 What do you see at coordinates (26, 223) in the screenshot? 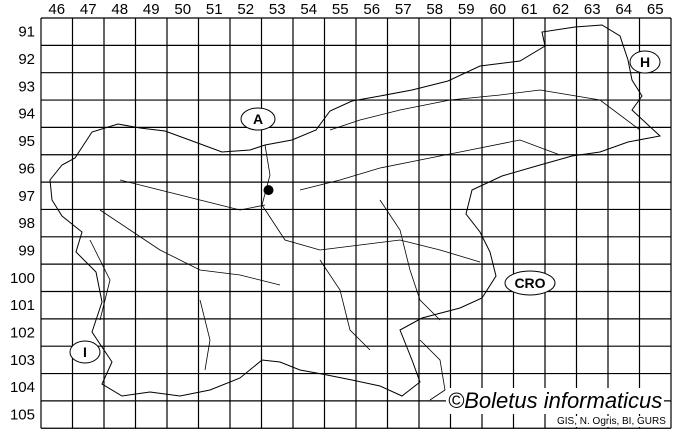
I see `row-label: 98` at bounding box center [26, 223].